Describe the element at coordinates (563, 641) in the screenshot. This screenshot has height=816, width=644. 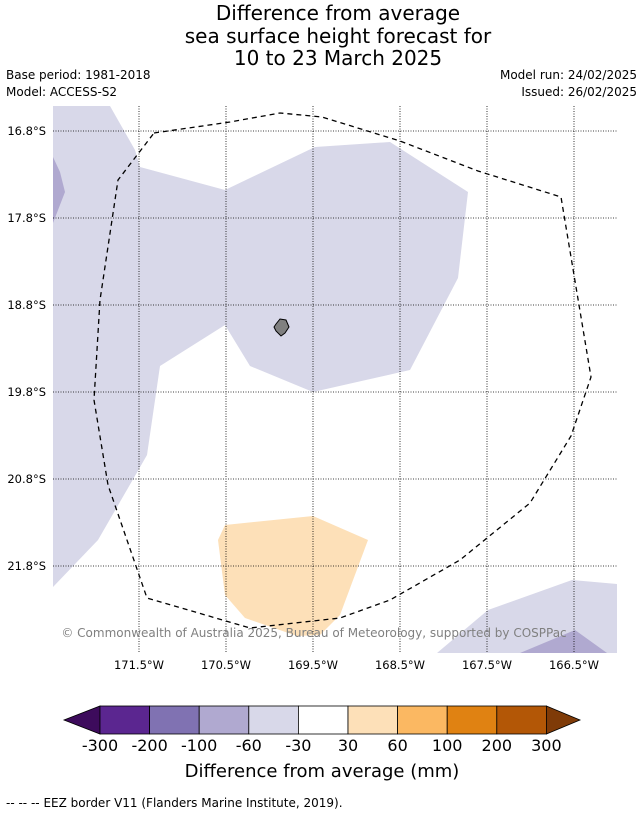
I see `anomaly-region-neg-strong-bottom-right` at that location.